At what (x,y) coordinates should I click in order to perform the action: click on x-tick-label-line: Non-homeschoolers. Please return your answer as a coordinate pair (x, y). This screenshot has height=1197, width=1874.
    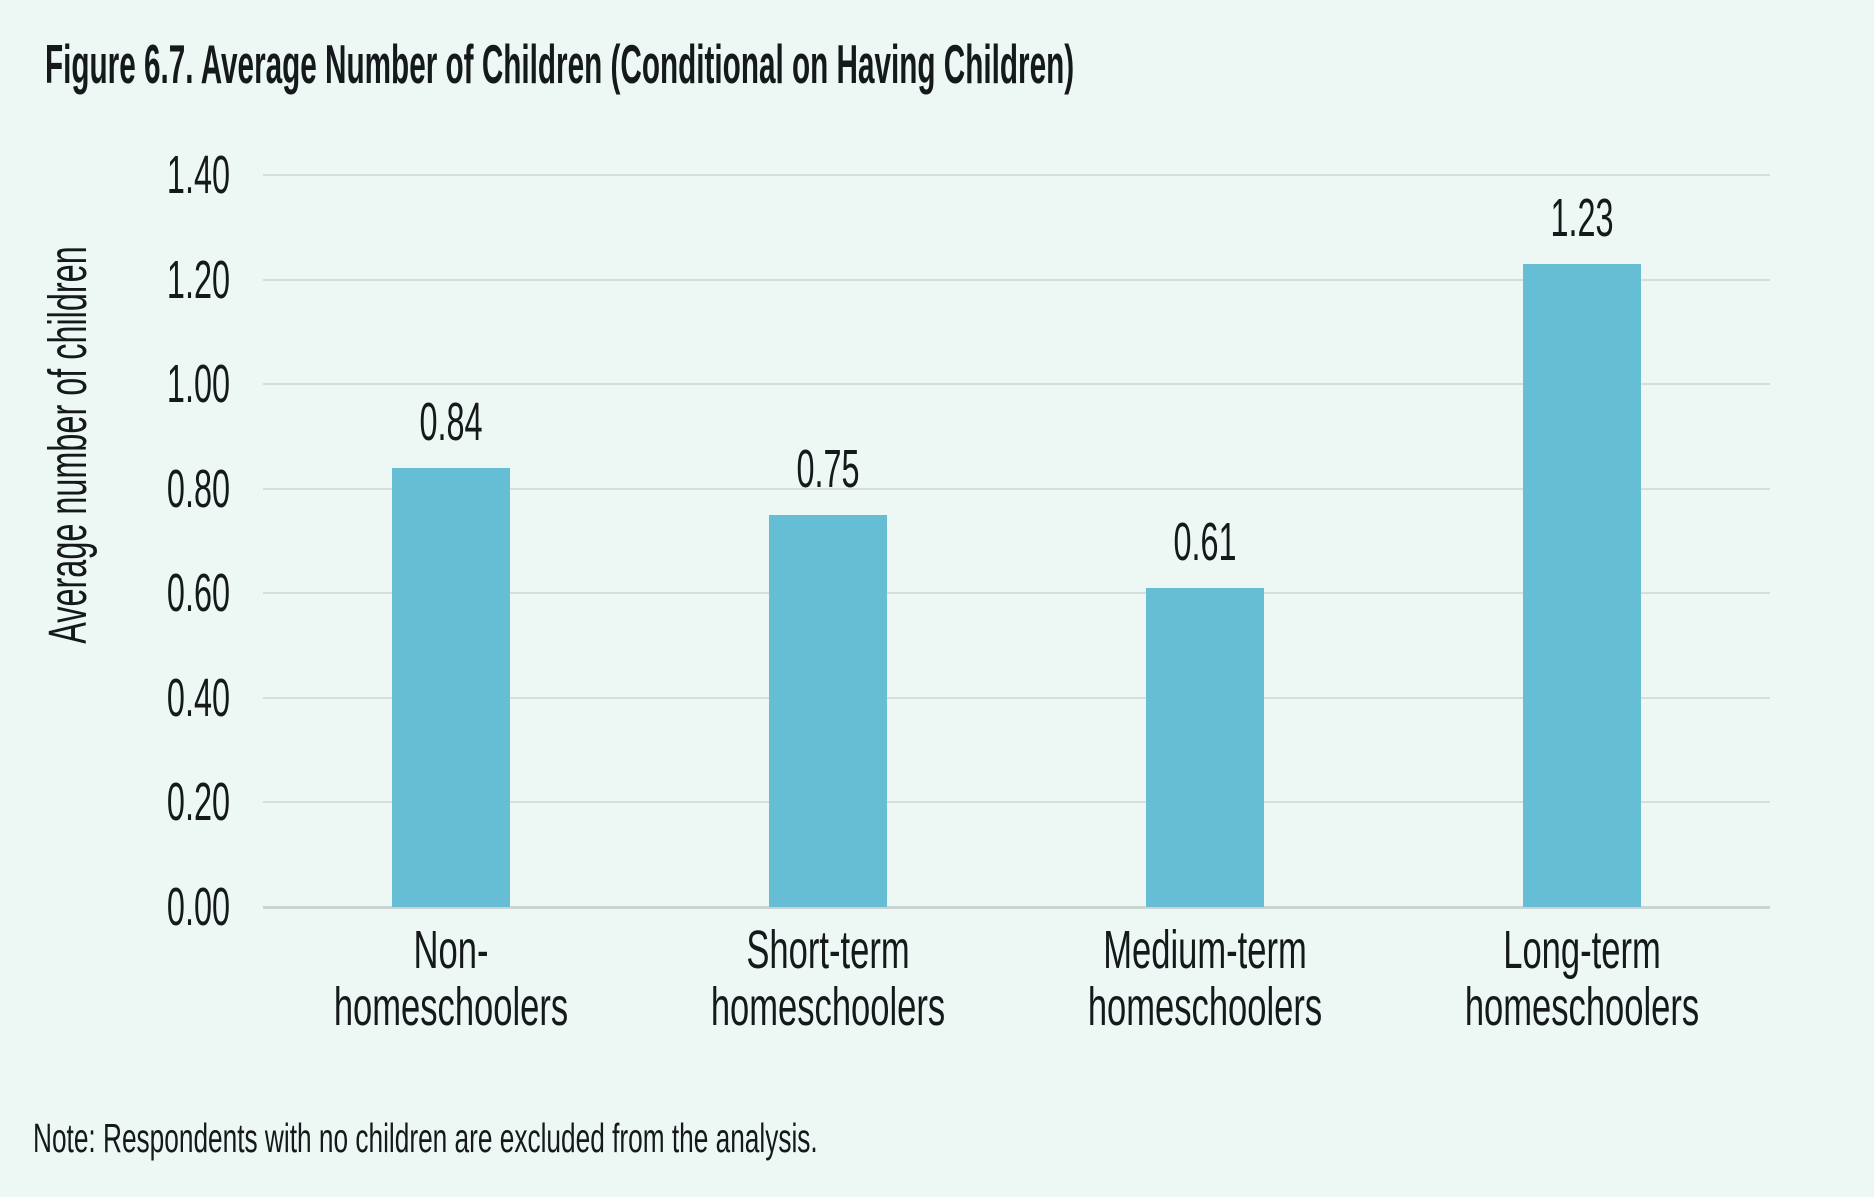
    Looking at the image, I should click on (451, 978).